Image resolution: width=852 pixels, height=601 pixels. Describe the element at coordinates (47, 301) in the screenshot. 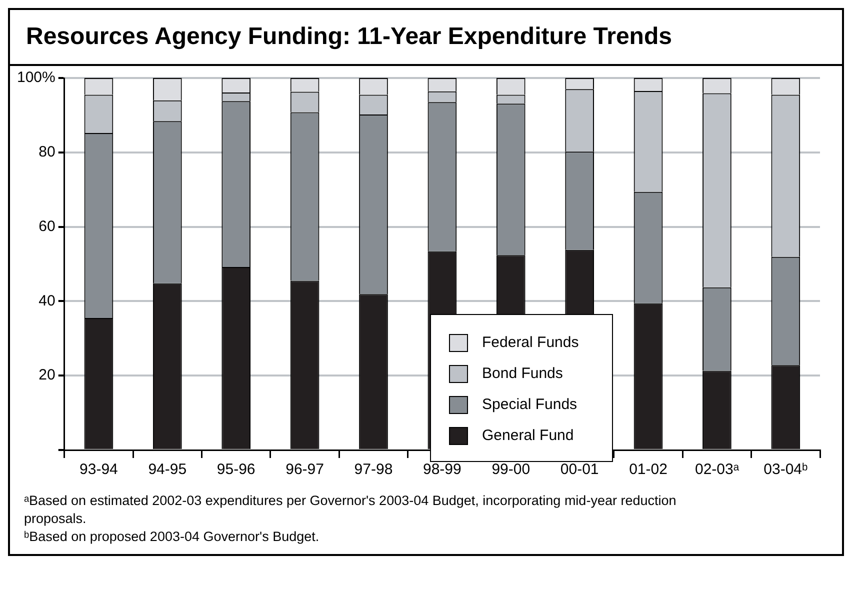

I see `y-tick-label: 40` at that location.